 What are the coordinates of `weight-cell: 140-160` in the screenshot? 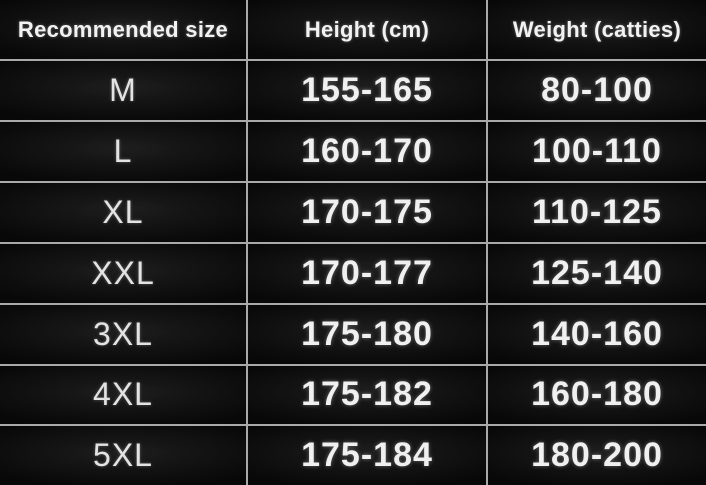 It's located at (596, 334).